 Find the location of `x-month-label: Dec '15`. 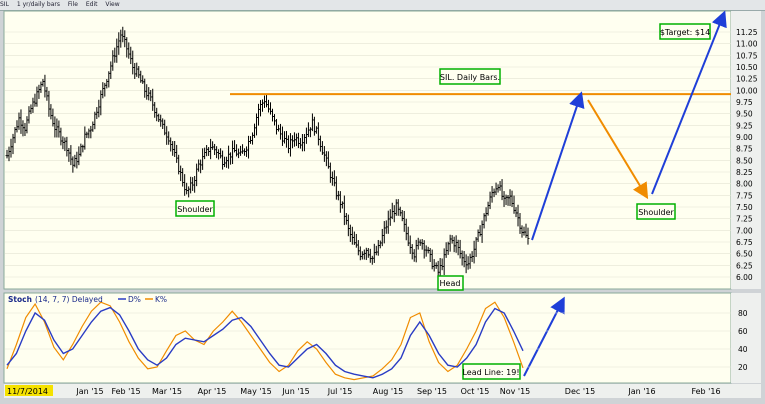

x-month-label: Dec '15 is located at coordinates (580, 391).